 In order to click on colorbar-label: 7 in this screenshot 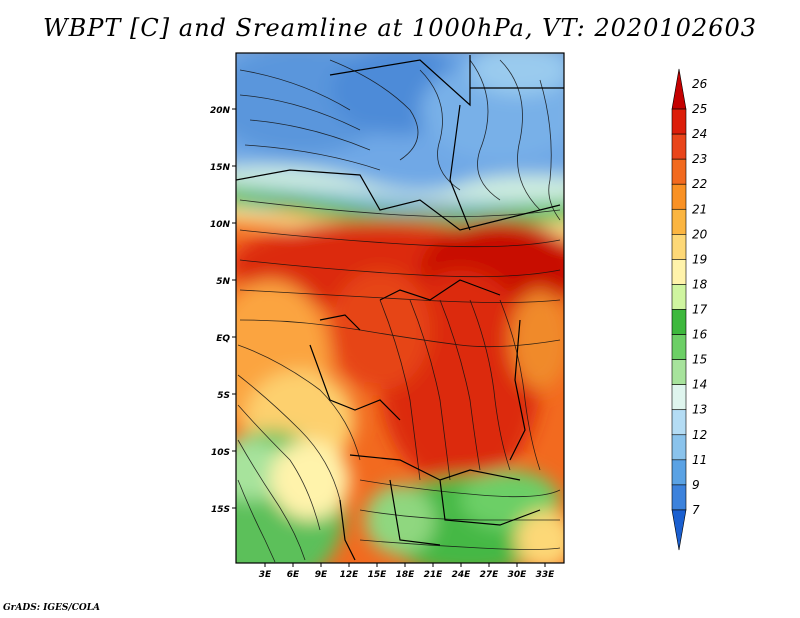, I will do `click(696, 510)`.